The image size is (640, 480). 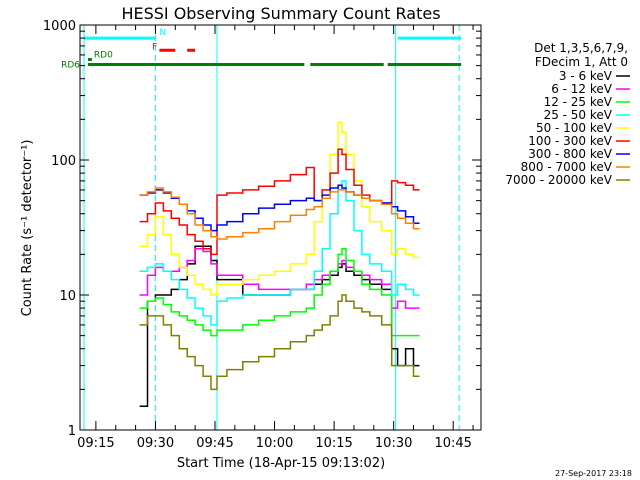 What do you see at coordinates (558, 180) in the screenshot?
I see `legend-item-8-label: 7000 - 20000 keV` at bounding box center [558, 180].